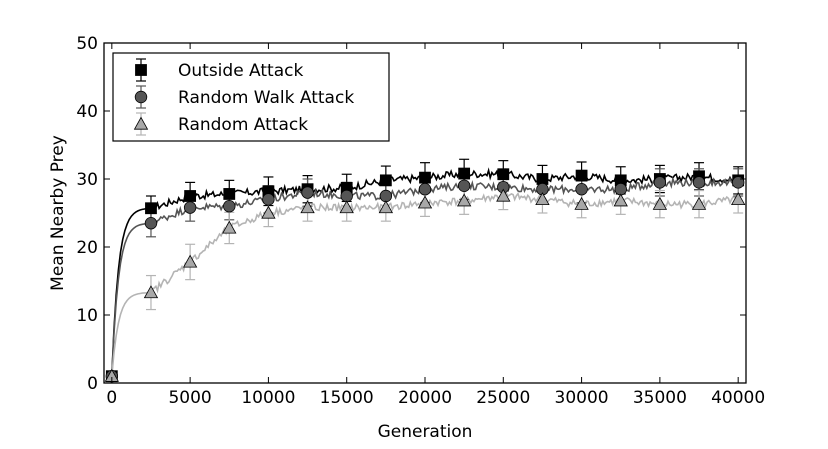  Describe the element at coordinates (87, 112) in the screenshot. I see `y-tick-label: 40` at that location.